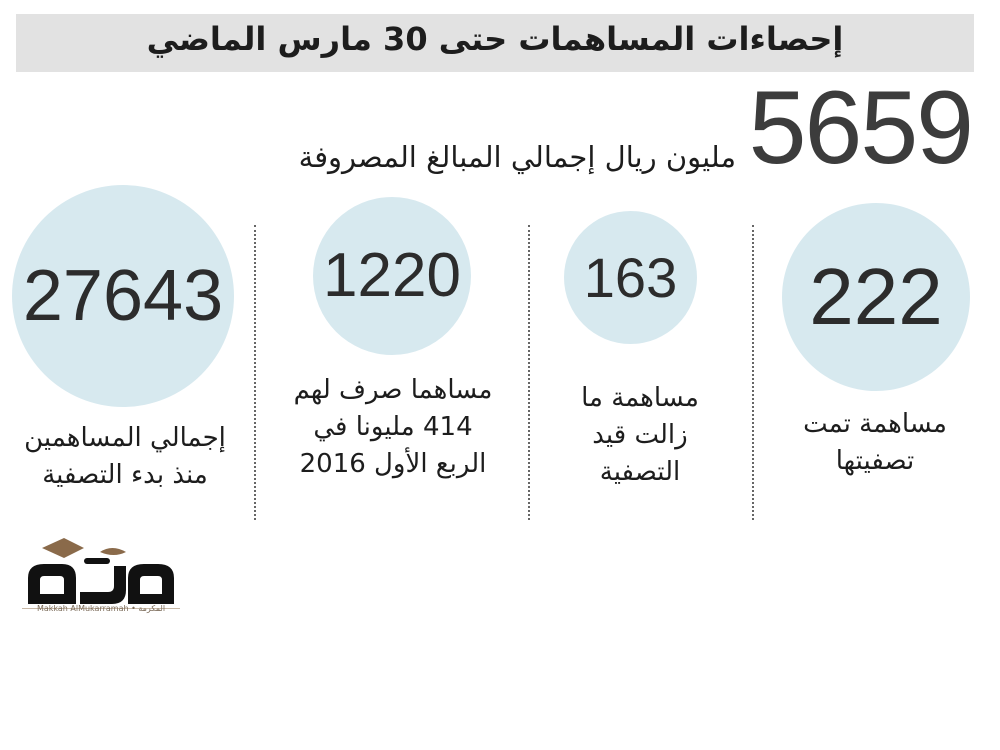 This screenshot has height=750, width=1000. Describe the element at coordinates (495, 39) in the screenshot. I see `page-title: إحصاءات المساهمات حتى 30 مارس الماضي` at that location.